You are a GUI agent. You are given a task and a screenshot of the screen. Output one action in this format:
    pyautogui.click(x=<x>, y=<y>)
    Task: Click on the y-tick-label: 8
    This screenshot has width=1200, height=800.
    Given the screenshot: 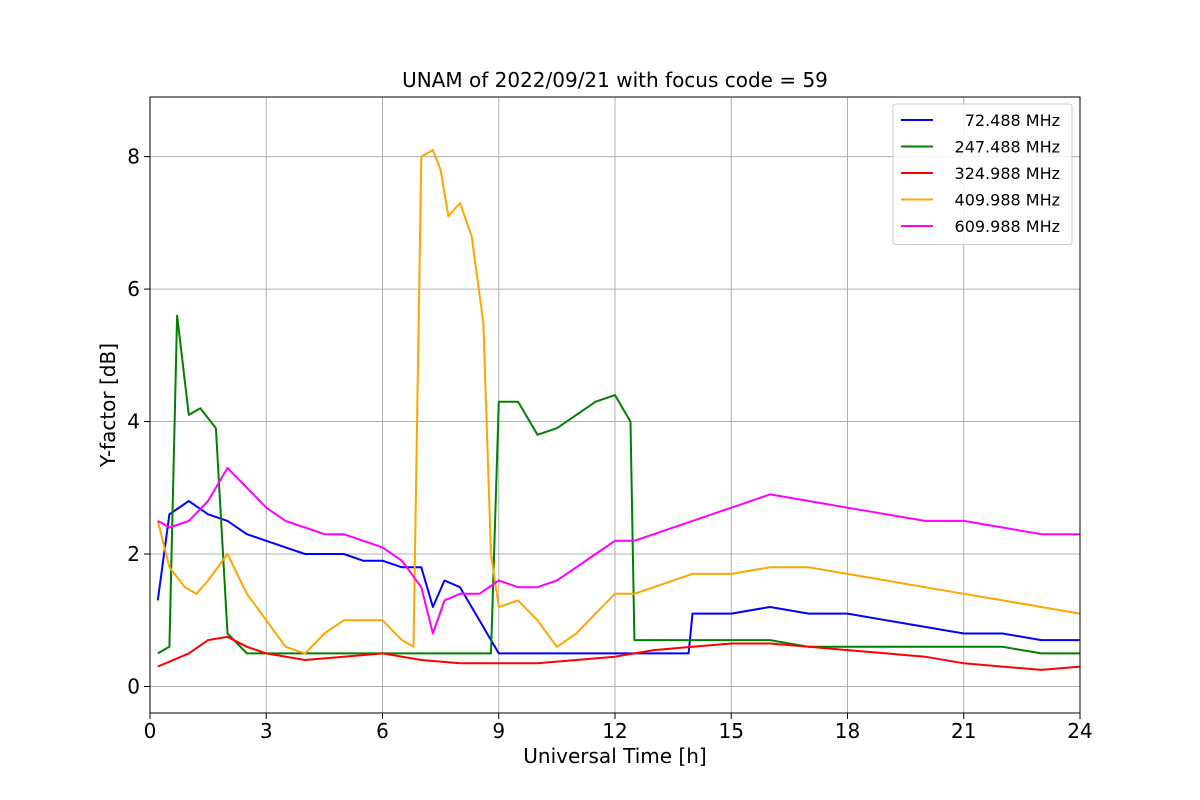 What is the action you would take?
    pyautogui.click(x=133, y=157)
    